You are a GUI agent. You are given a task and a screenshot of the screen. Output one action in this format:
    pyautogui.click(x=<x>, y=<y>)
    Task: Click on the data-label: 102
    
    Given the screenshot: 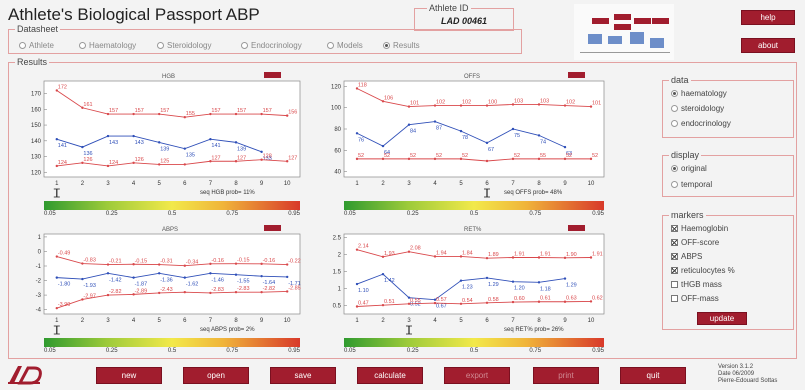 What is the action you would take?
    pyautogui.click(x=440, y=103)
    